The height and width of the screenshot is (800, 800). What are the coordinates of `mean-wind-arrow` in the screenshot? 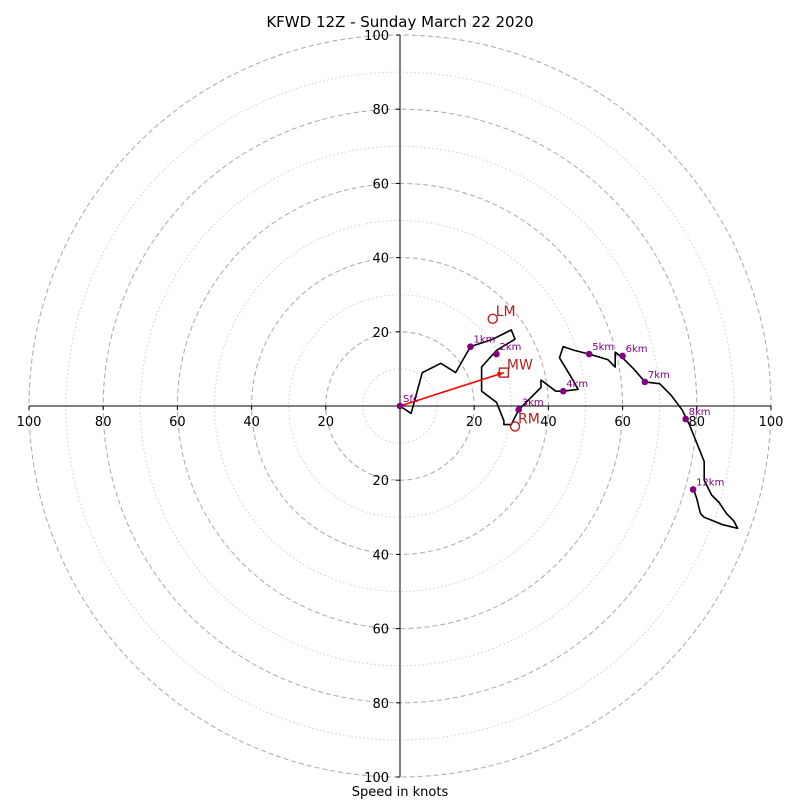 It's located at (452, 389).